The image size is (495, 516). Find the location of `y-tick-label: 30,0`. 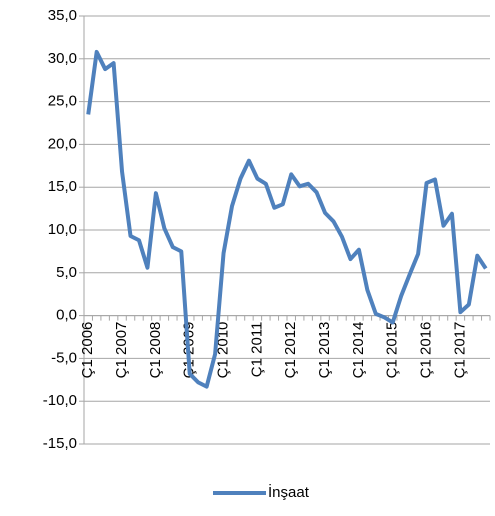

y-tick-label: 30,0 is located at coordinates (62, 58).